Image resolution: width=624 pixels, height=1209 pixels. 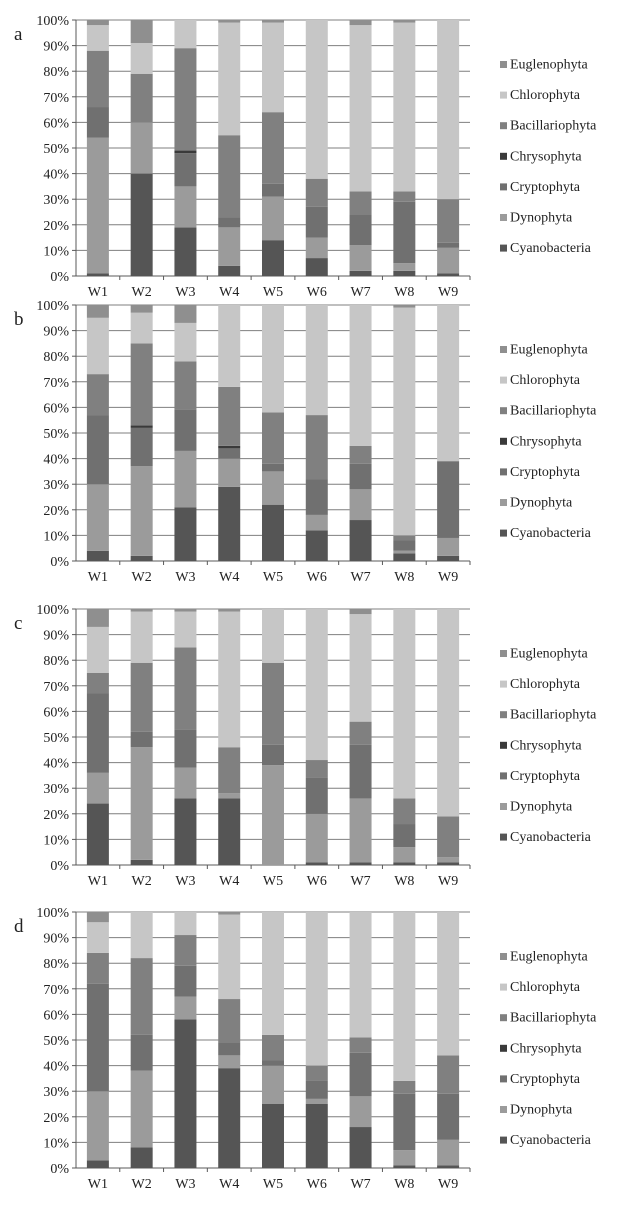 What do you see at coordinates (316, 497) in the screenshot?
I see `bar-w6-cryptophyta` at bounding box center [316, 497].